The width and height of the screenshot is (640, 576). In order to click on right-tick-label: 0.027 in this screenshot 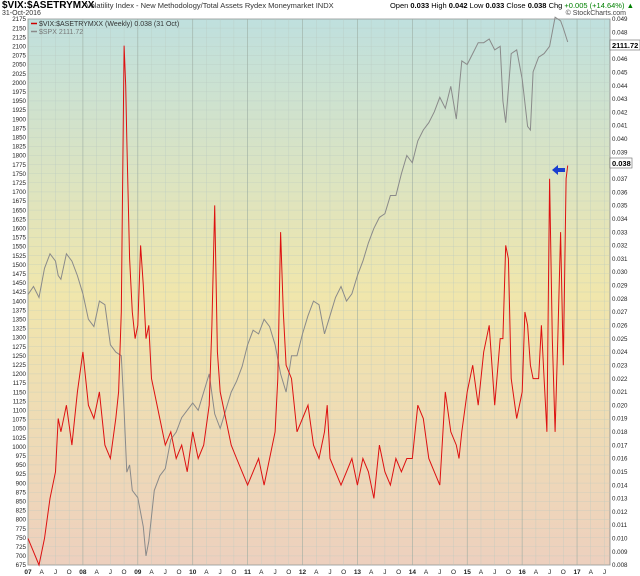, I will do `click(620, 312)`.